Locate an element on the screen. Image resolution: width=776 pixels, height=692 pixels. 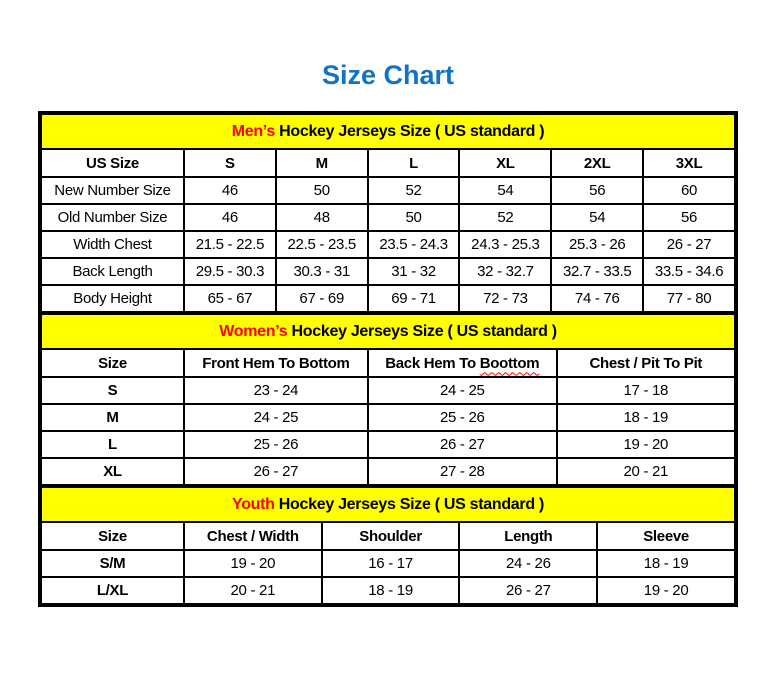
table-row: M 24 - 25 25 - 26 18 - 19 is located at coordinates (388, 417).